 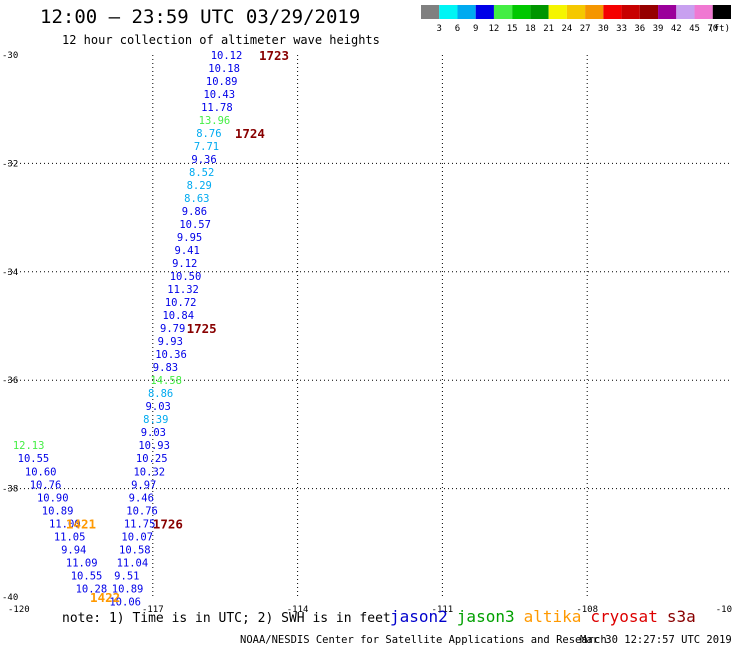 I want to click on generation-timestamp: Mar 30 12:27:57 UTC 2019, so click(x=656, y=640).